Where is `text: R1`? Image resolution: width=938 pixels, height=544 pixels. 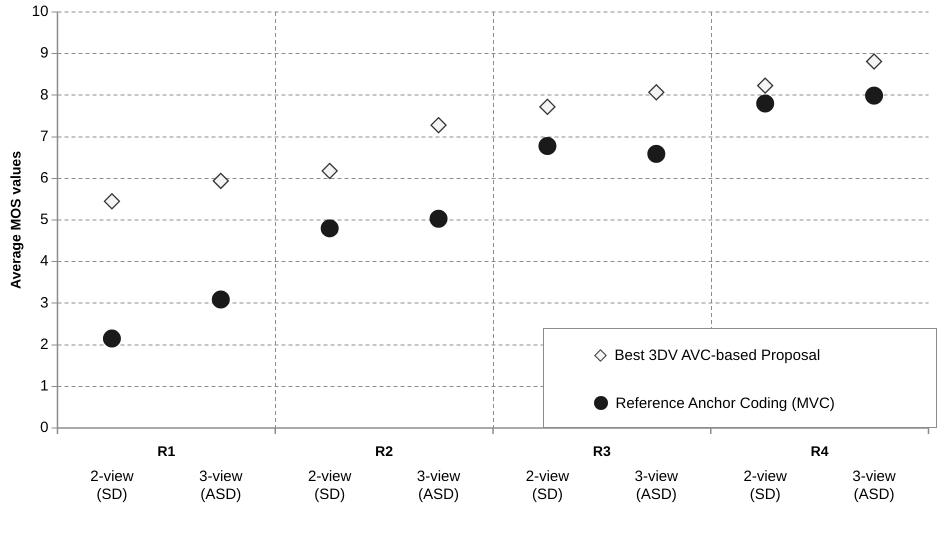
text: R1 is located at coordinates (166, 450).